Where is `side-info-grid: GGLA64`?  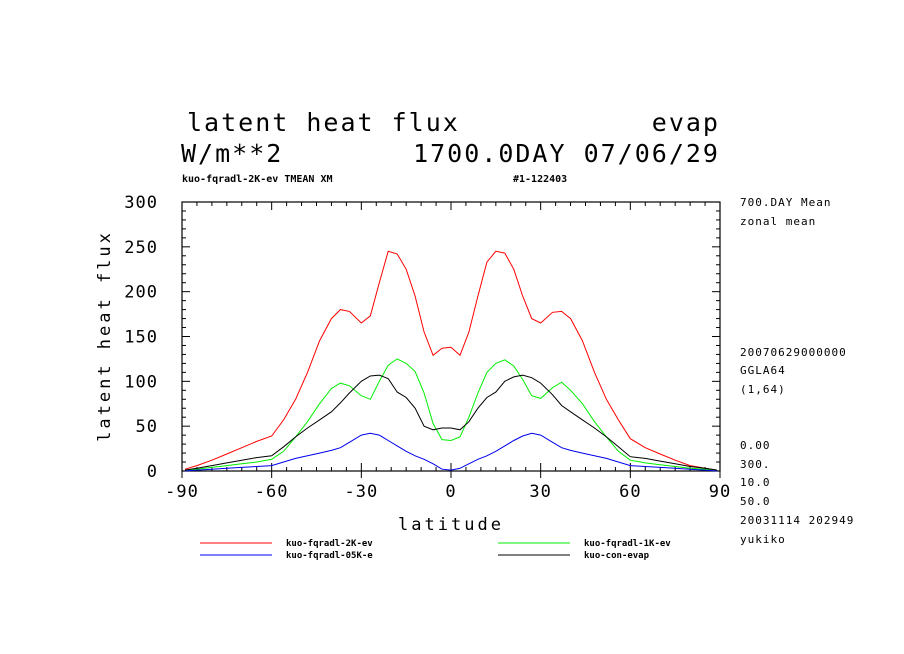 side-info-grid: GGLA64 is located at coordinates (763, 370).